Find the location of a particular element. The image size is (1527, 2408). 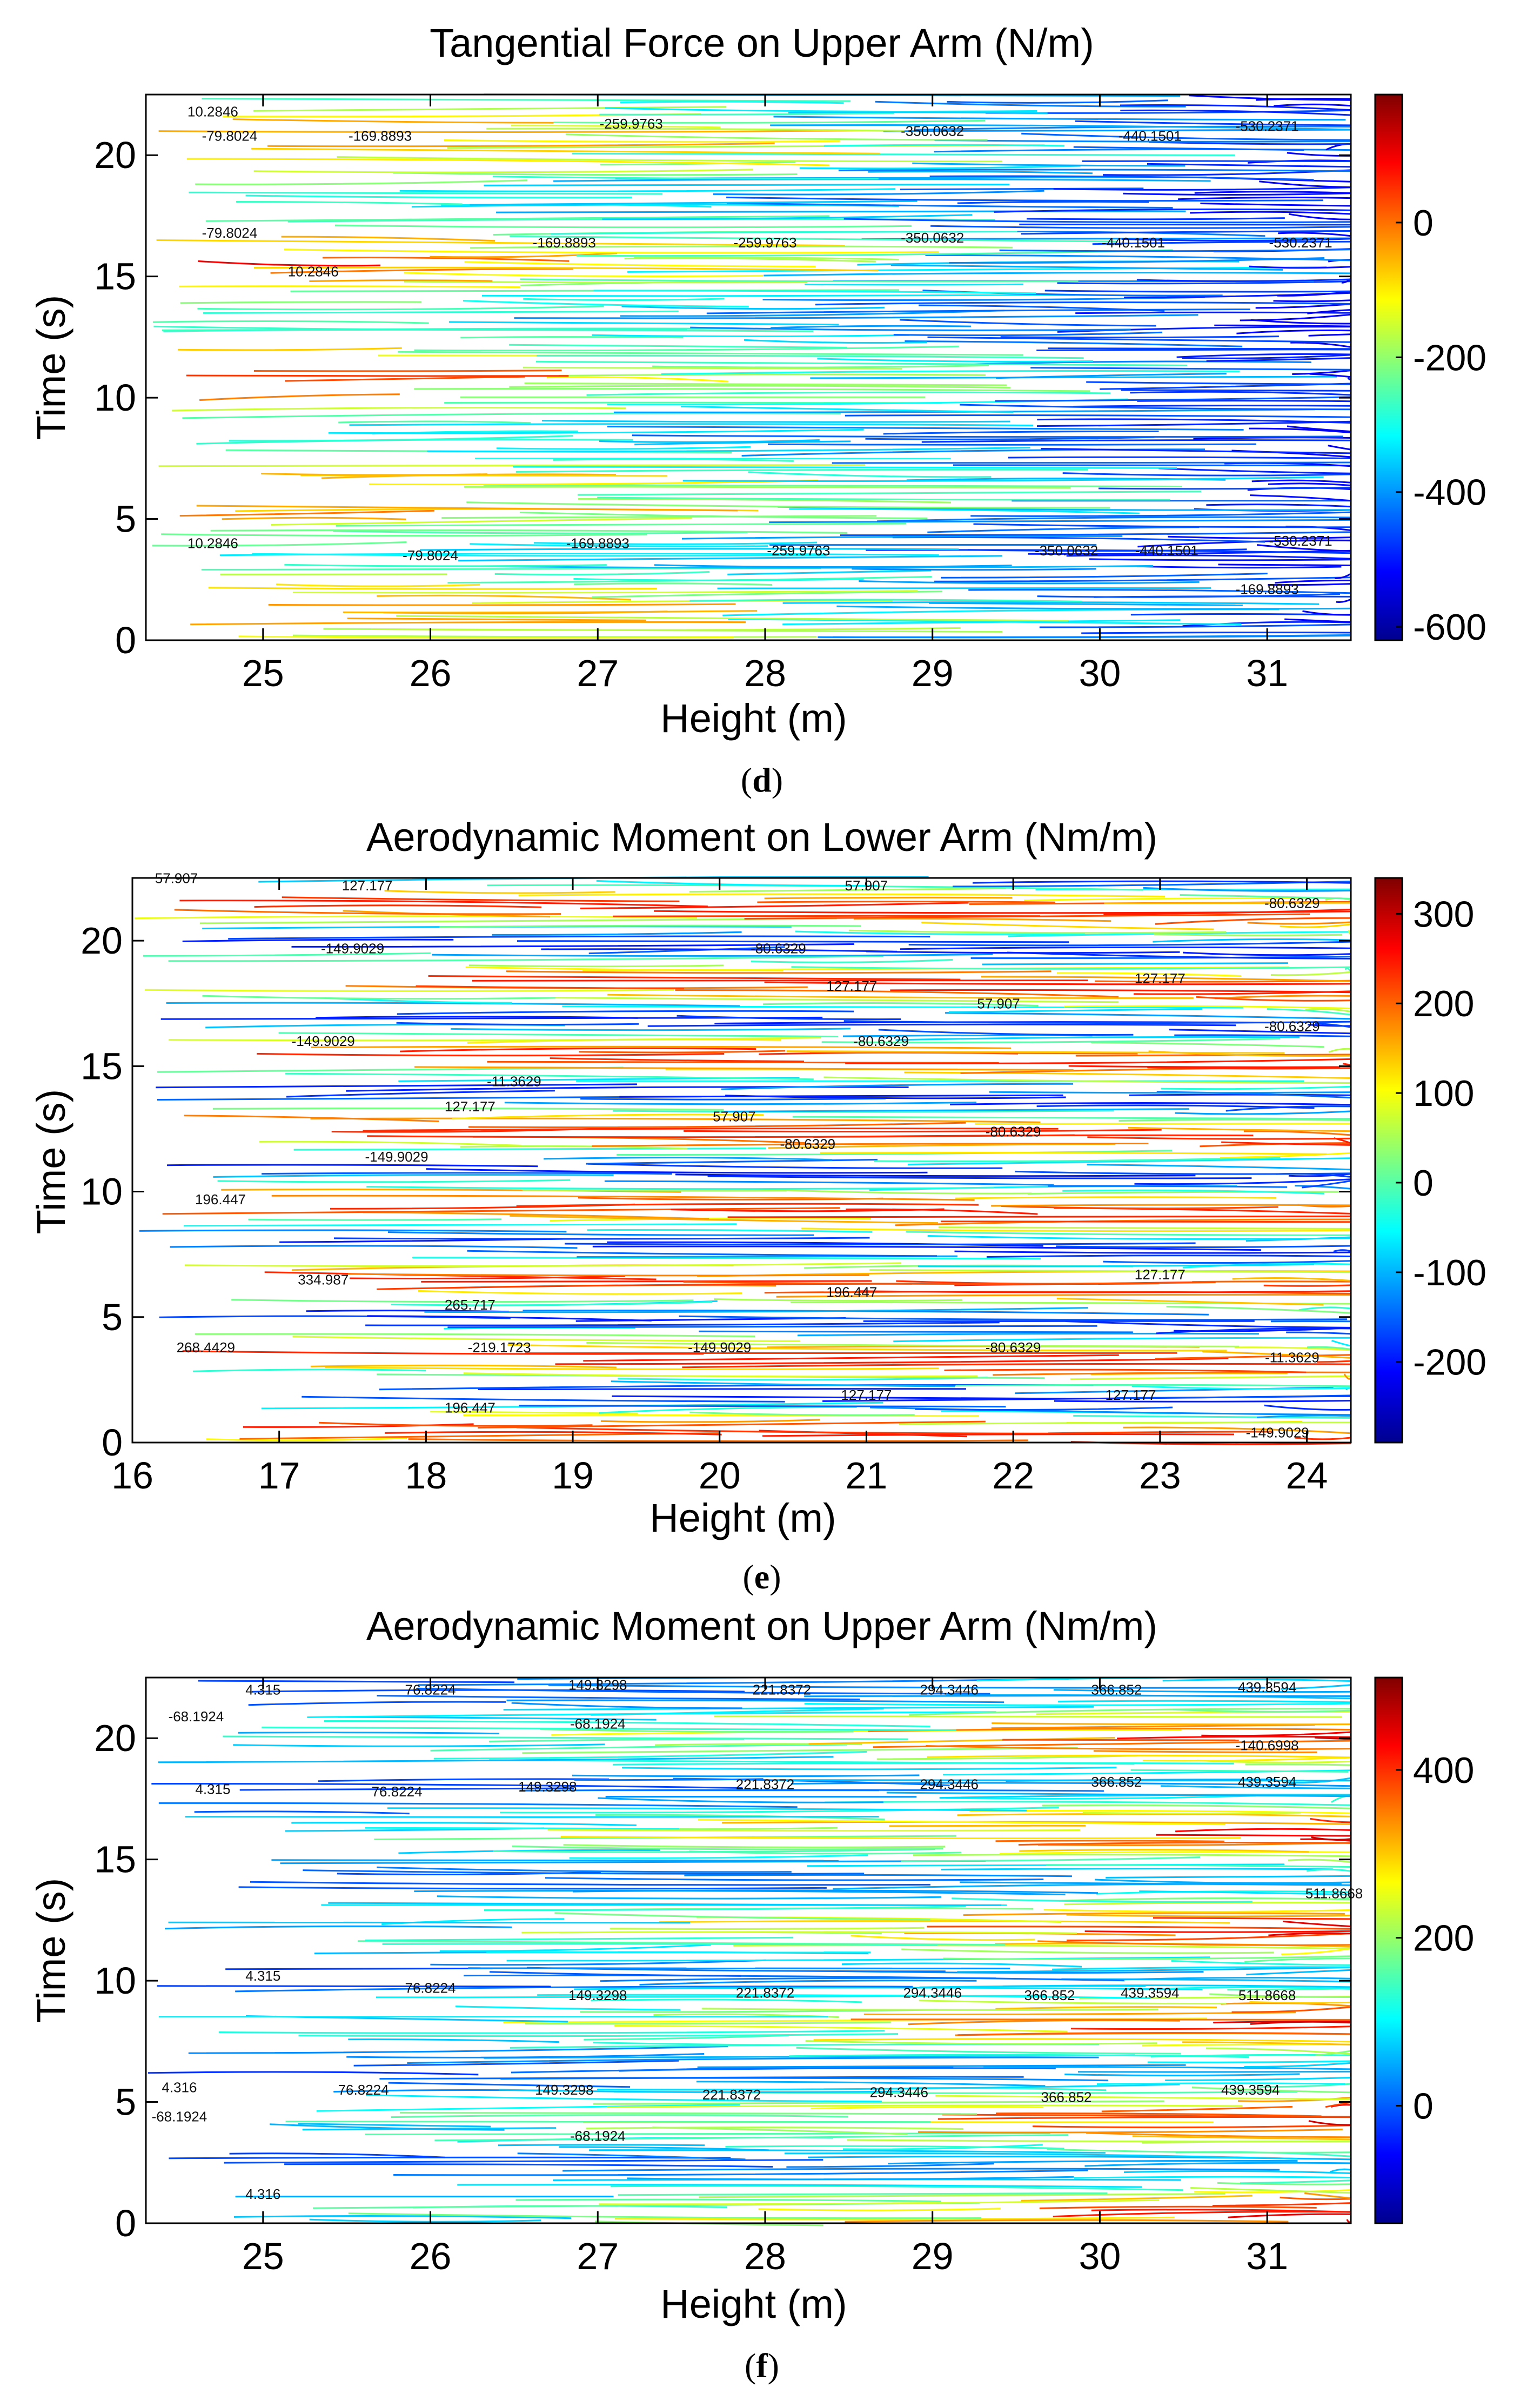

colorbar is located at coordinates (1388, 367).